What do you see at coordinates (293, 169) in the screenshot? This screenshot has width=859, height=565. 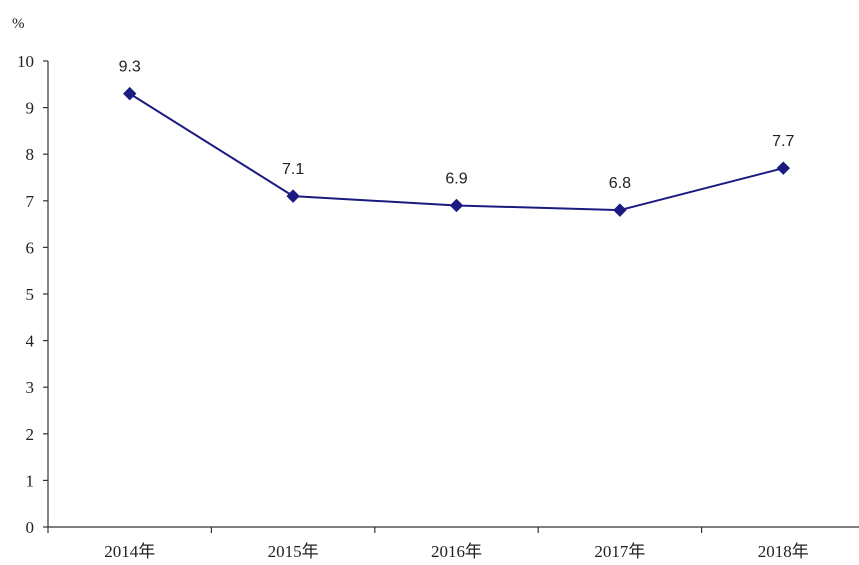 I see `data-label: 7.1` at bounding box center [293, 169].